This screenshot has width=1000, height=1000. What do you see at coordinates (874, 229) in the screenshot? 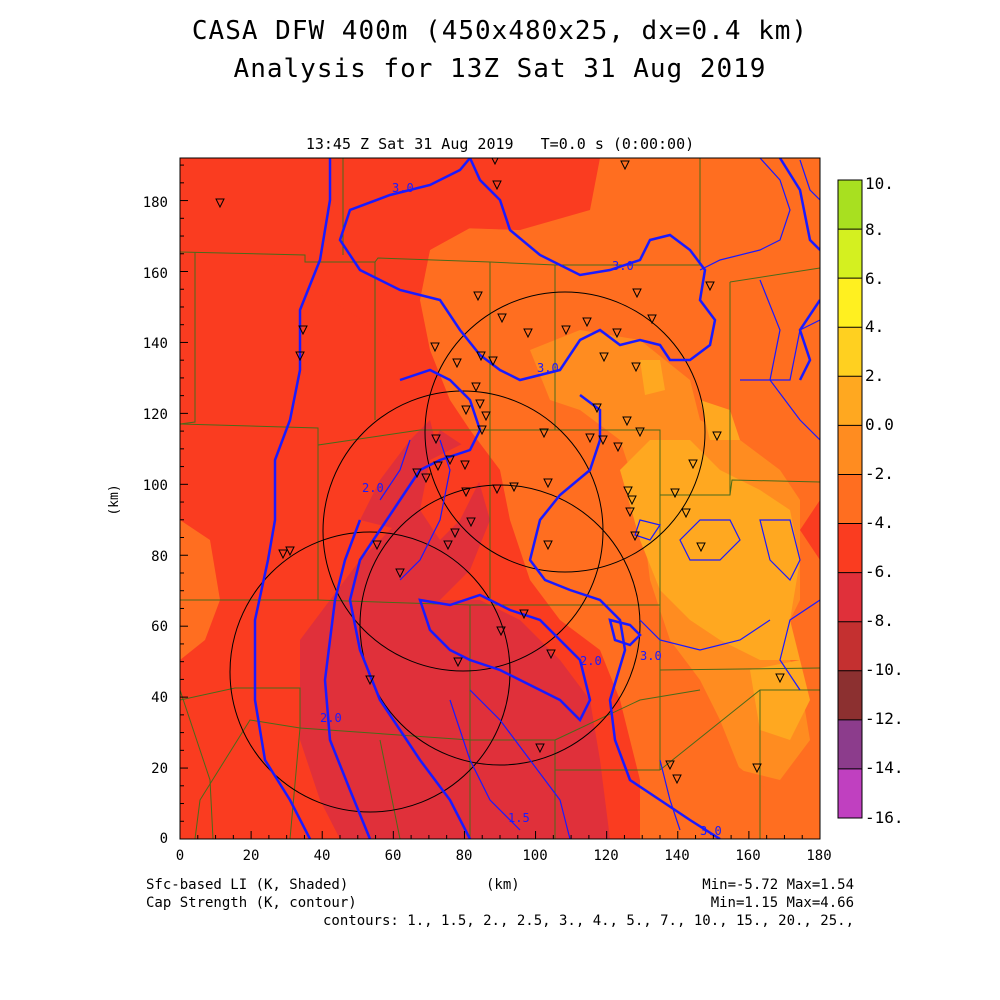
I see `colorbar-label: 8.` at bounding box center [874, 229].